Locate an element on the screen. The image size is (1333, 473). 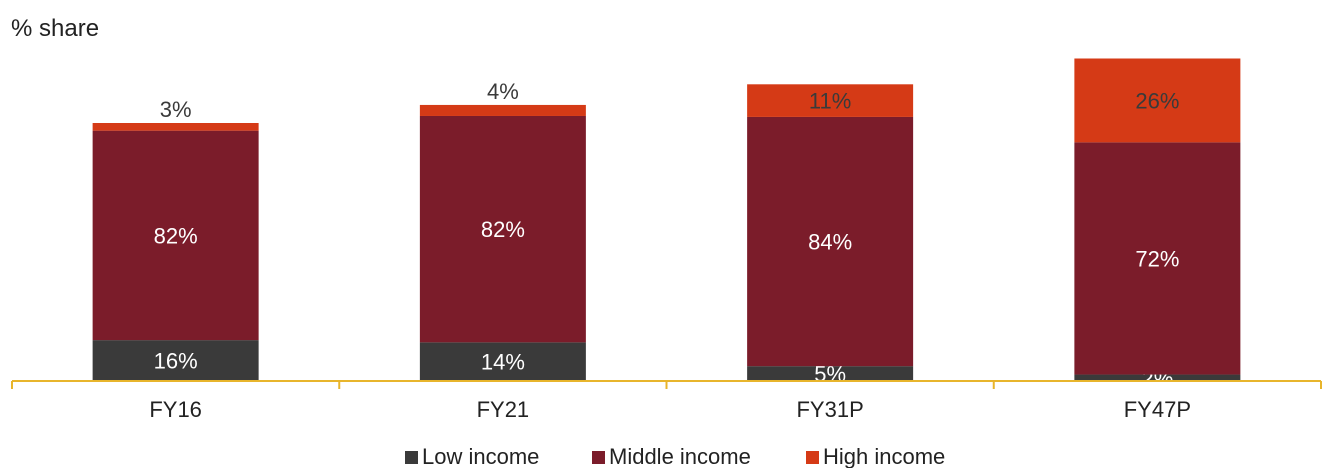
legend-label-middle-income: Middle income is located at coordinates (680, 456).